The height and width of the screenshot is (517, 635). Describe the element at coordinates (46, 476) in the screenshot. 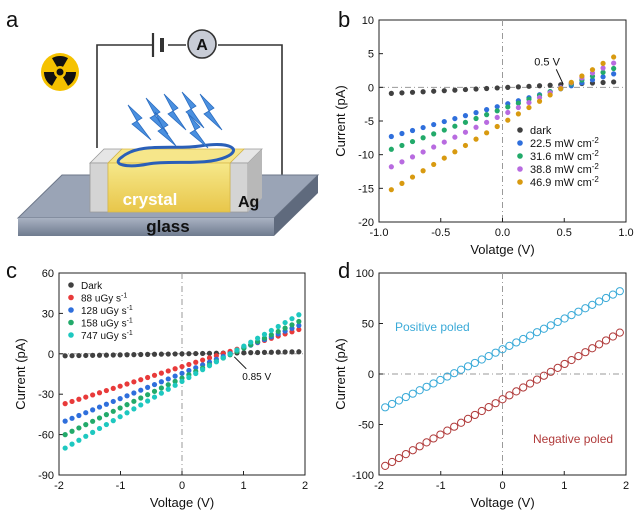

I see `y-tick-label: -90` at that location.